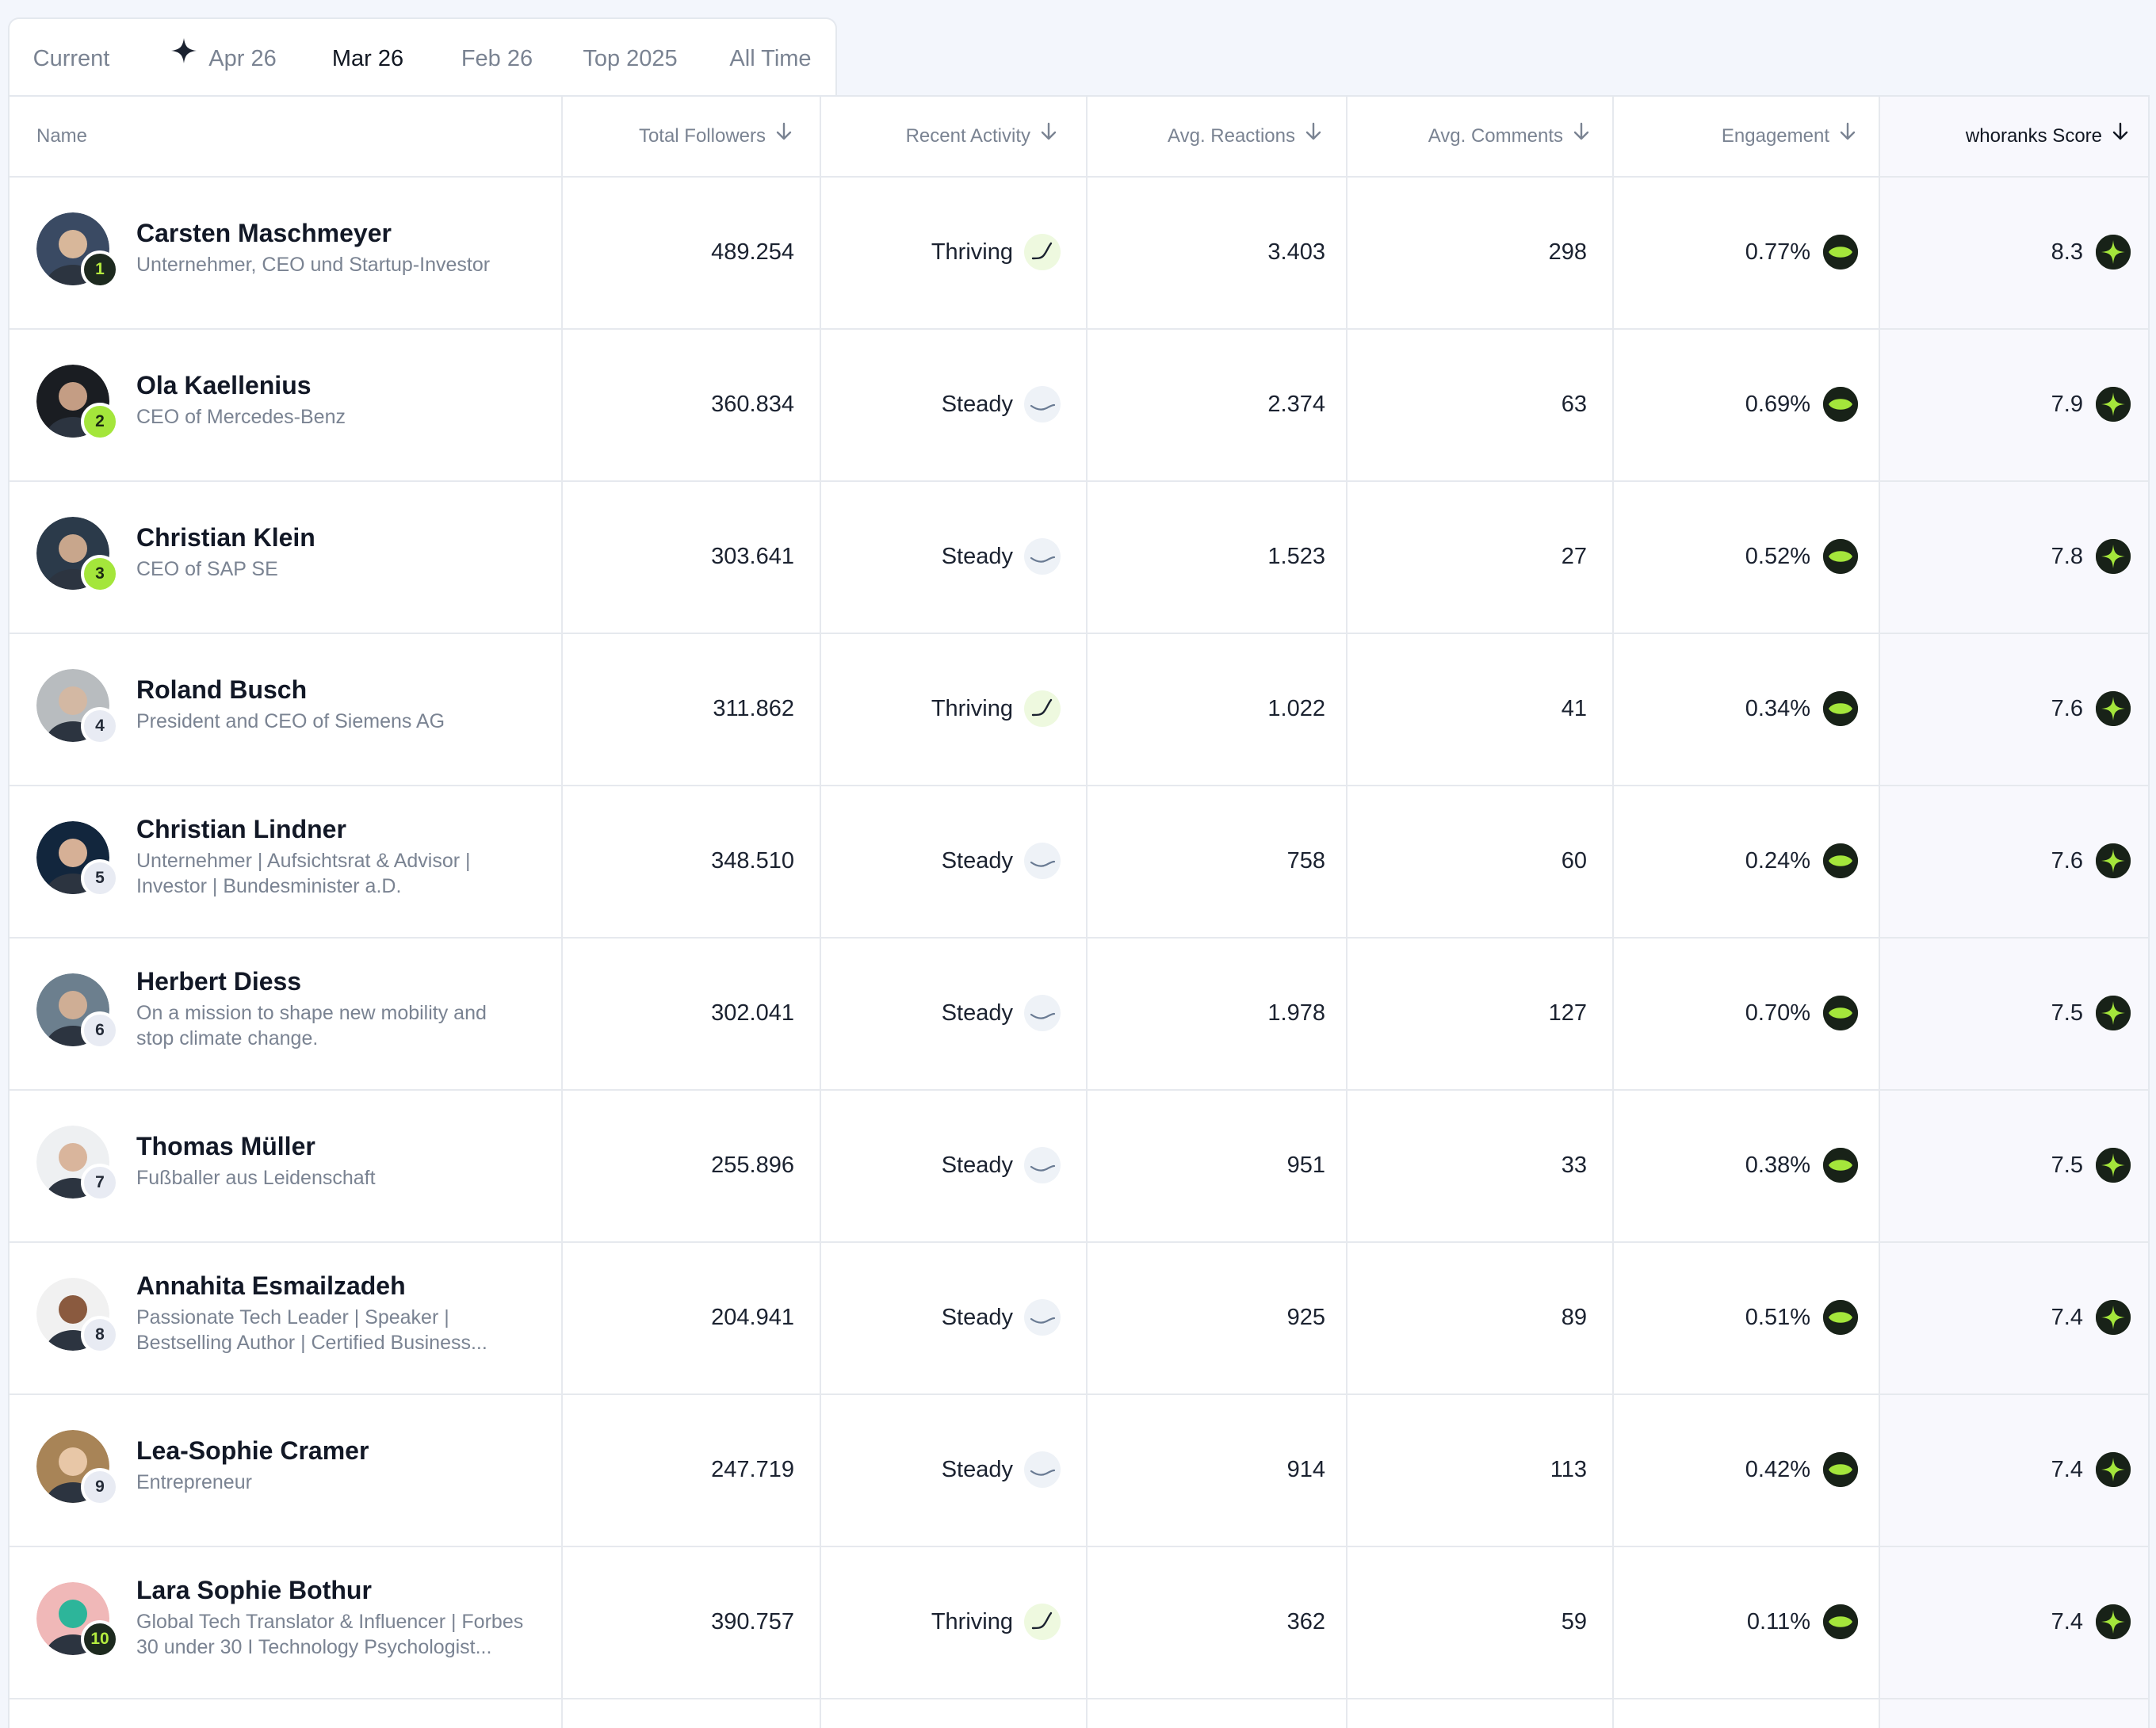 The width and height of the screenshot is (2156, 1728). I want to click on tab-top-2025: Top 2025, so click(630, 59).